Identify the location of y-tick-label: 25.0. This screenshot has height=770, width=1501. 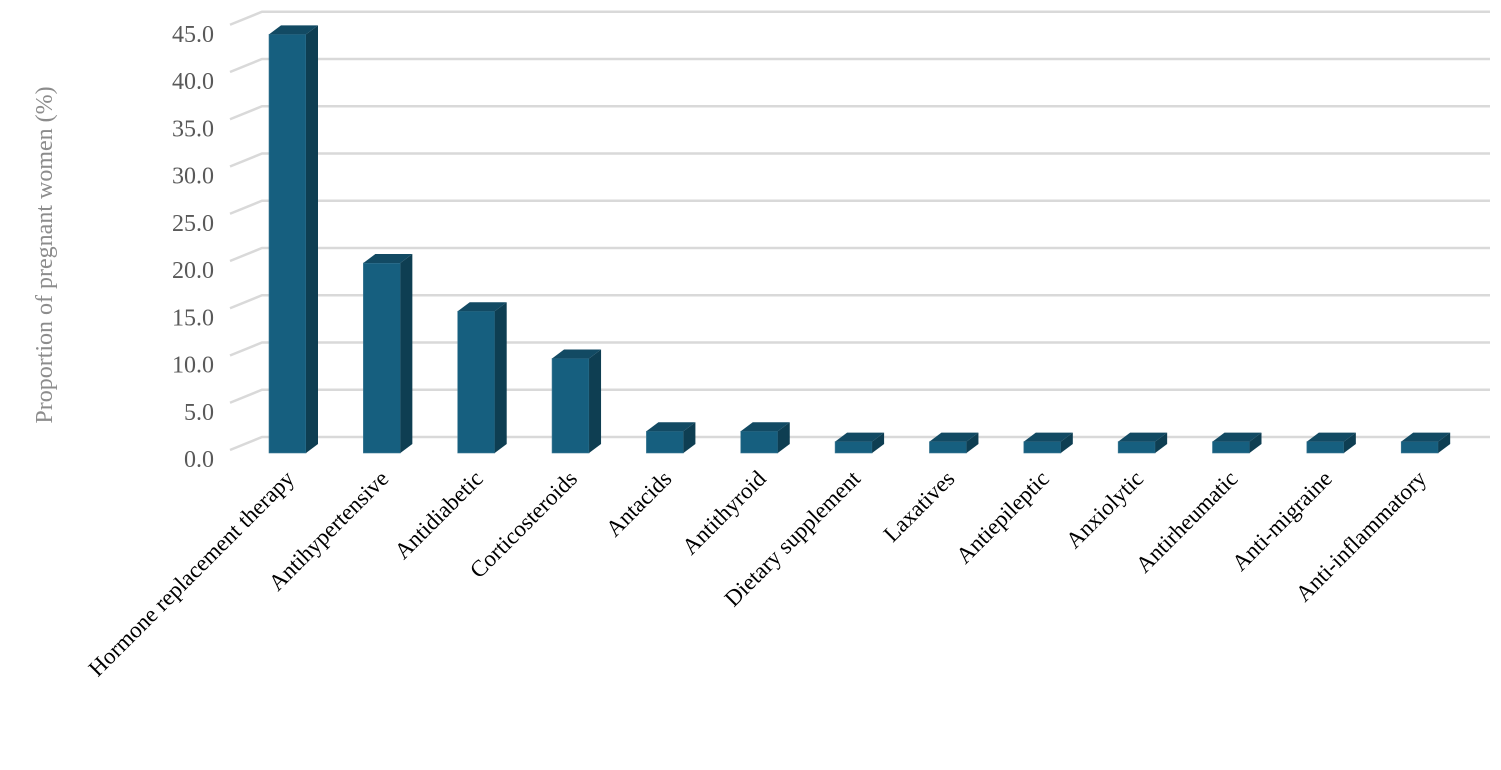
(193, 224).